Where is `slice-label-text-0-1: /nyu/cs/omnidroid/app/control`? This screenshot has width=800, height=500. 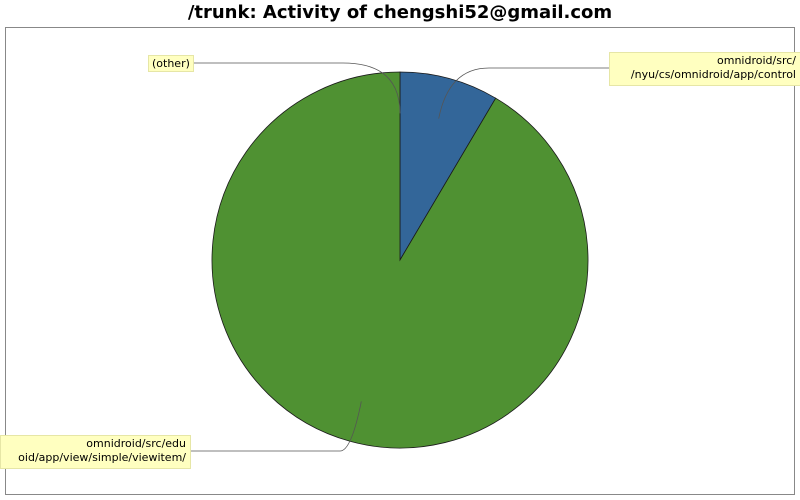 slice-label-text-0-1: /nyu/cs/omnidroid/app/control is located at coordinates (713, 74).